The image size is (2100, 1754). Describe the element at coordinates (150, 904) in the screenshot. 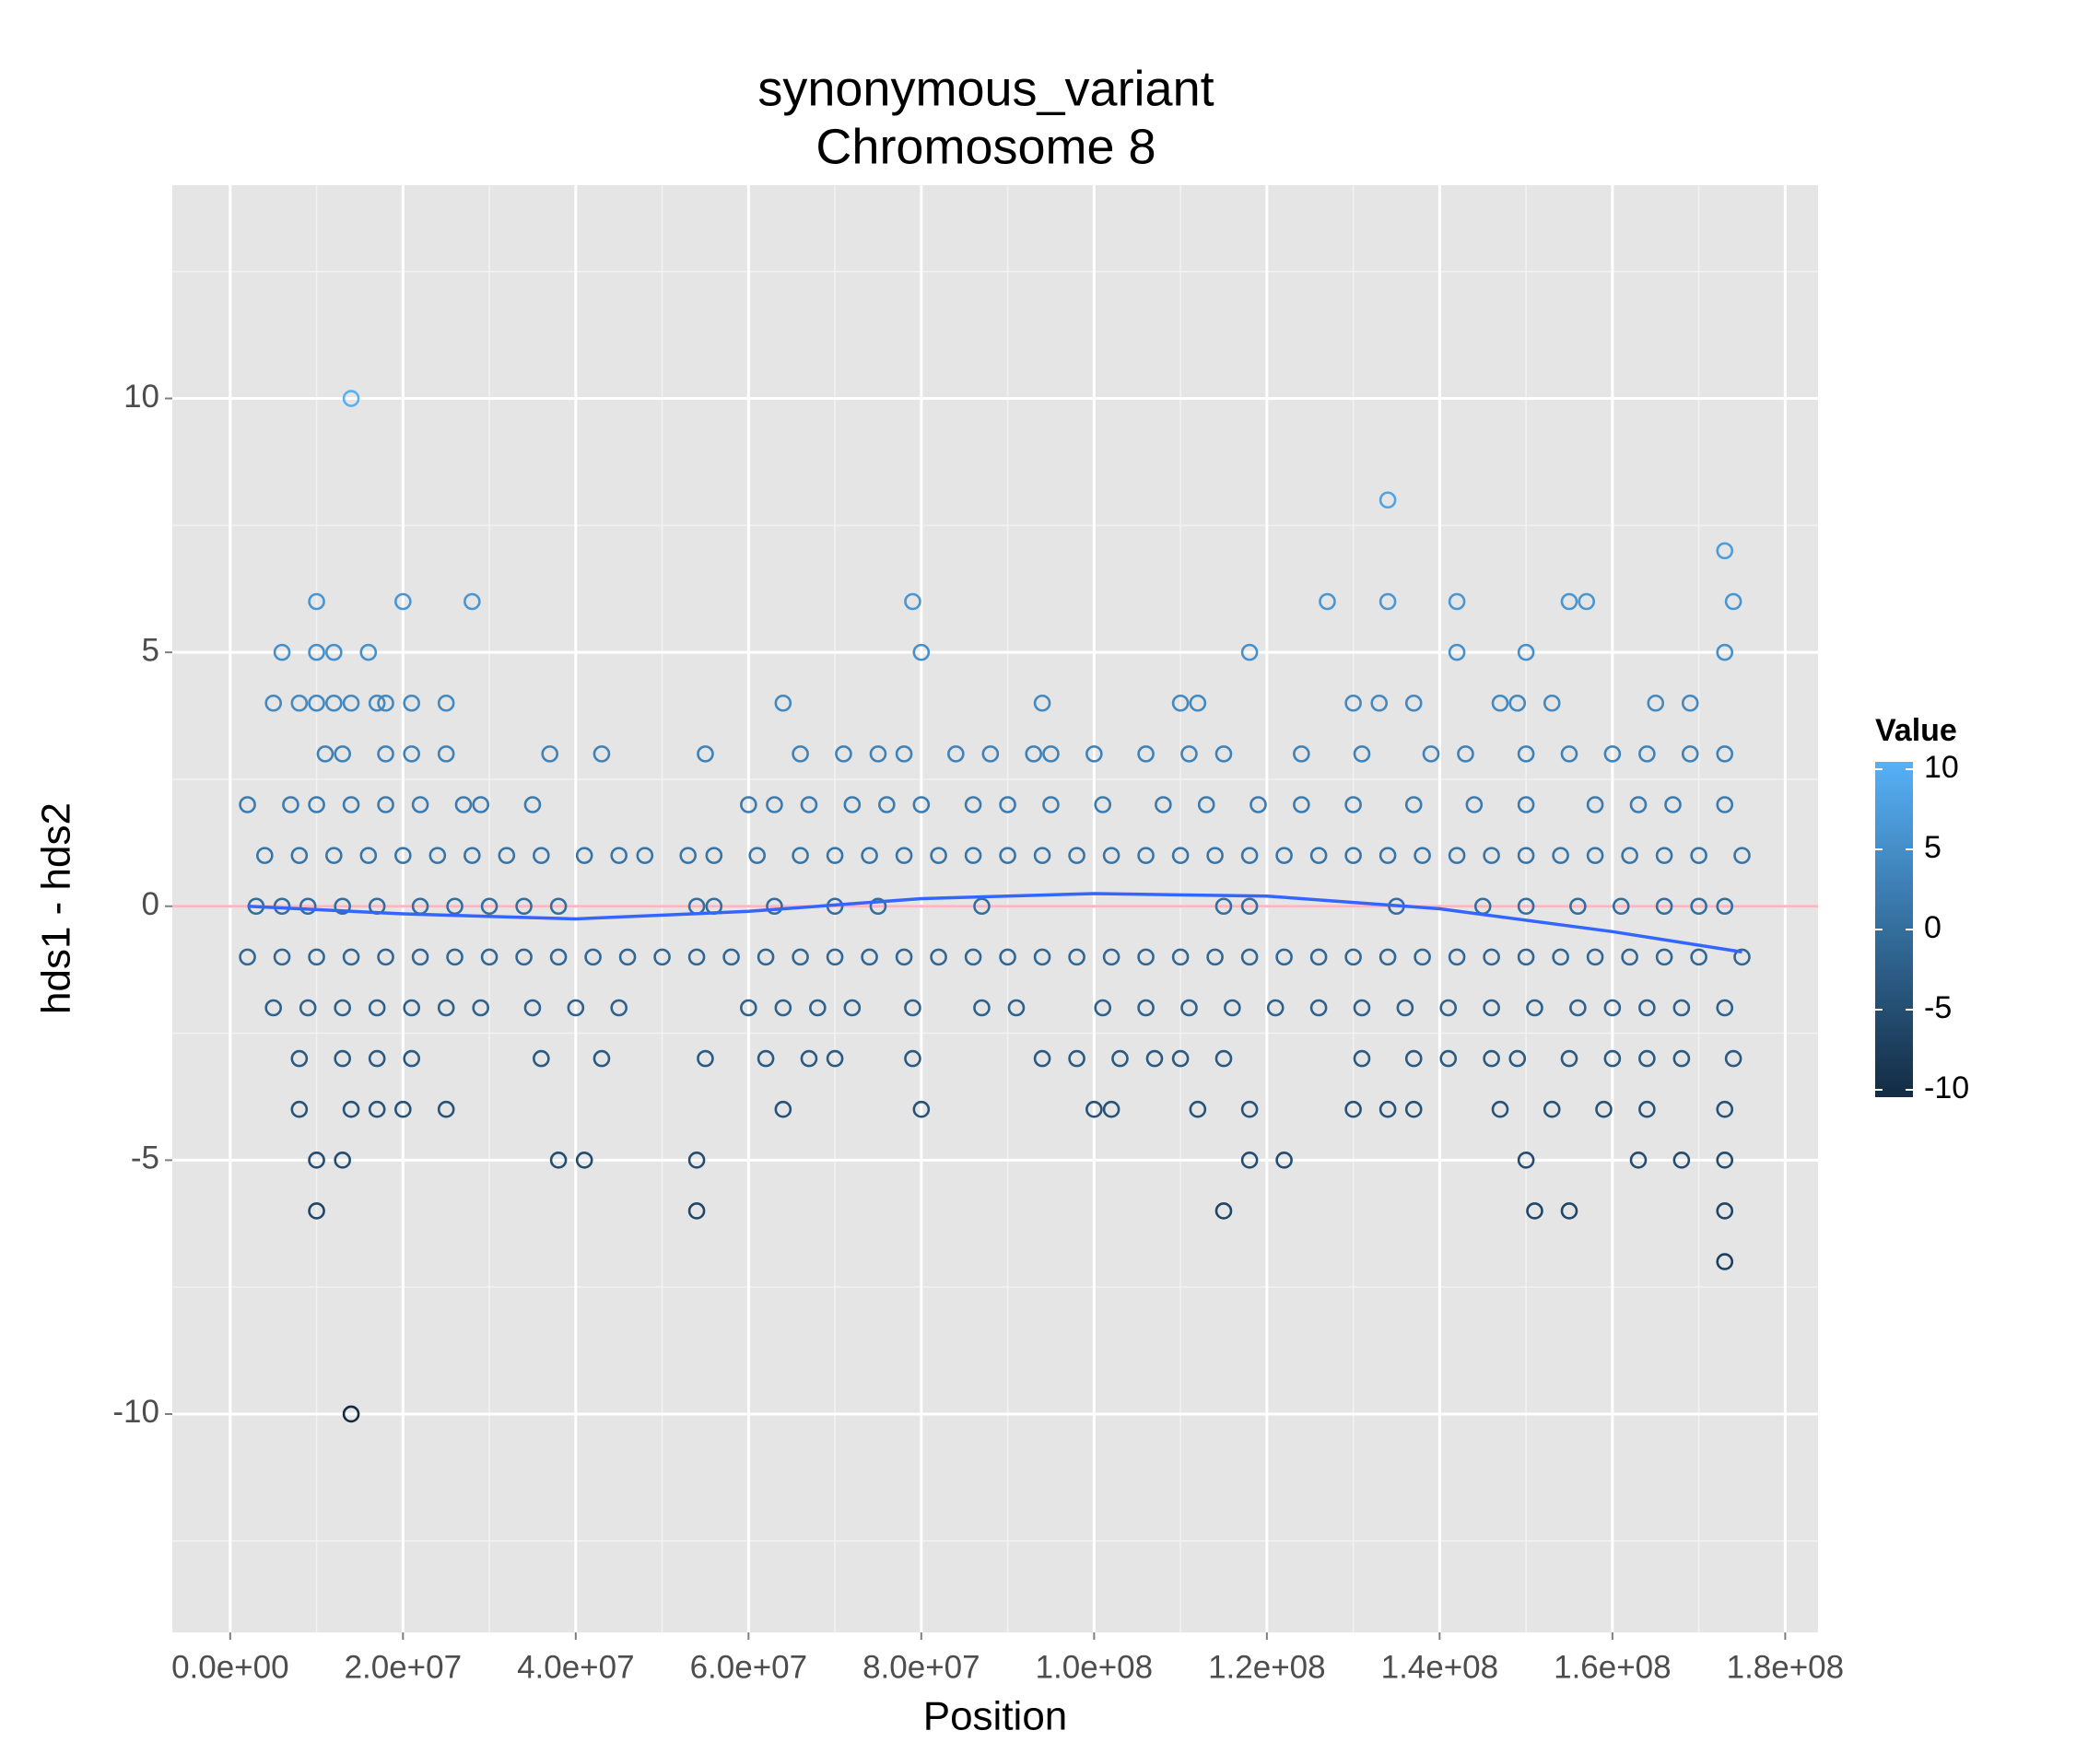

I see `y-tick-label: 0` at that location.